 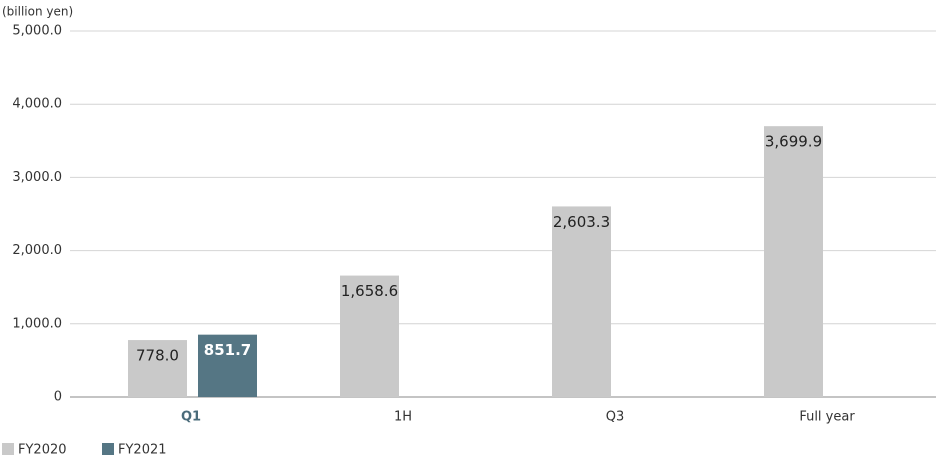 I want to click on x-tick-label: Full year, so click(x=827, y=417).